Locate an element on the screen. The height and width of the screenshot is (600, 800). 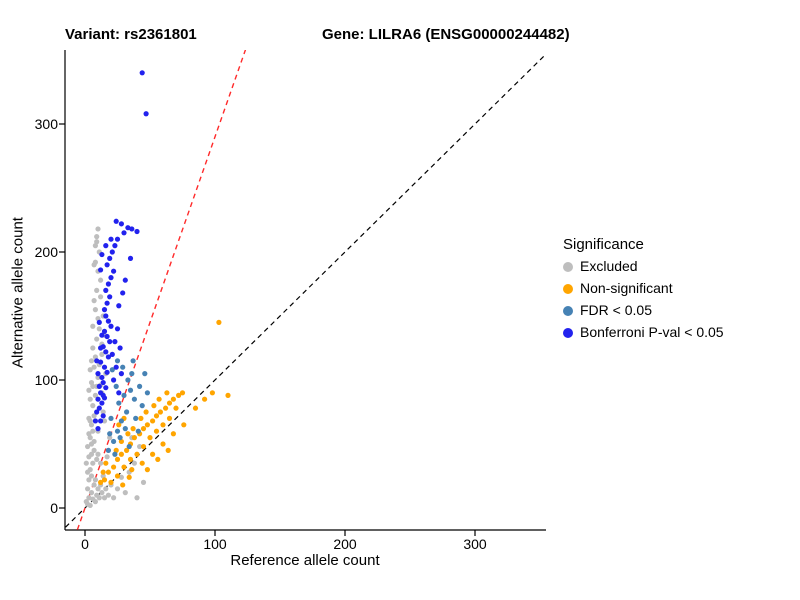
legend-item-bonferroni: Bonferroni P-val < 0.05 is located at coordinates (643, 332).